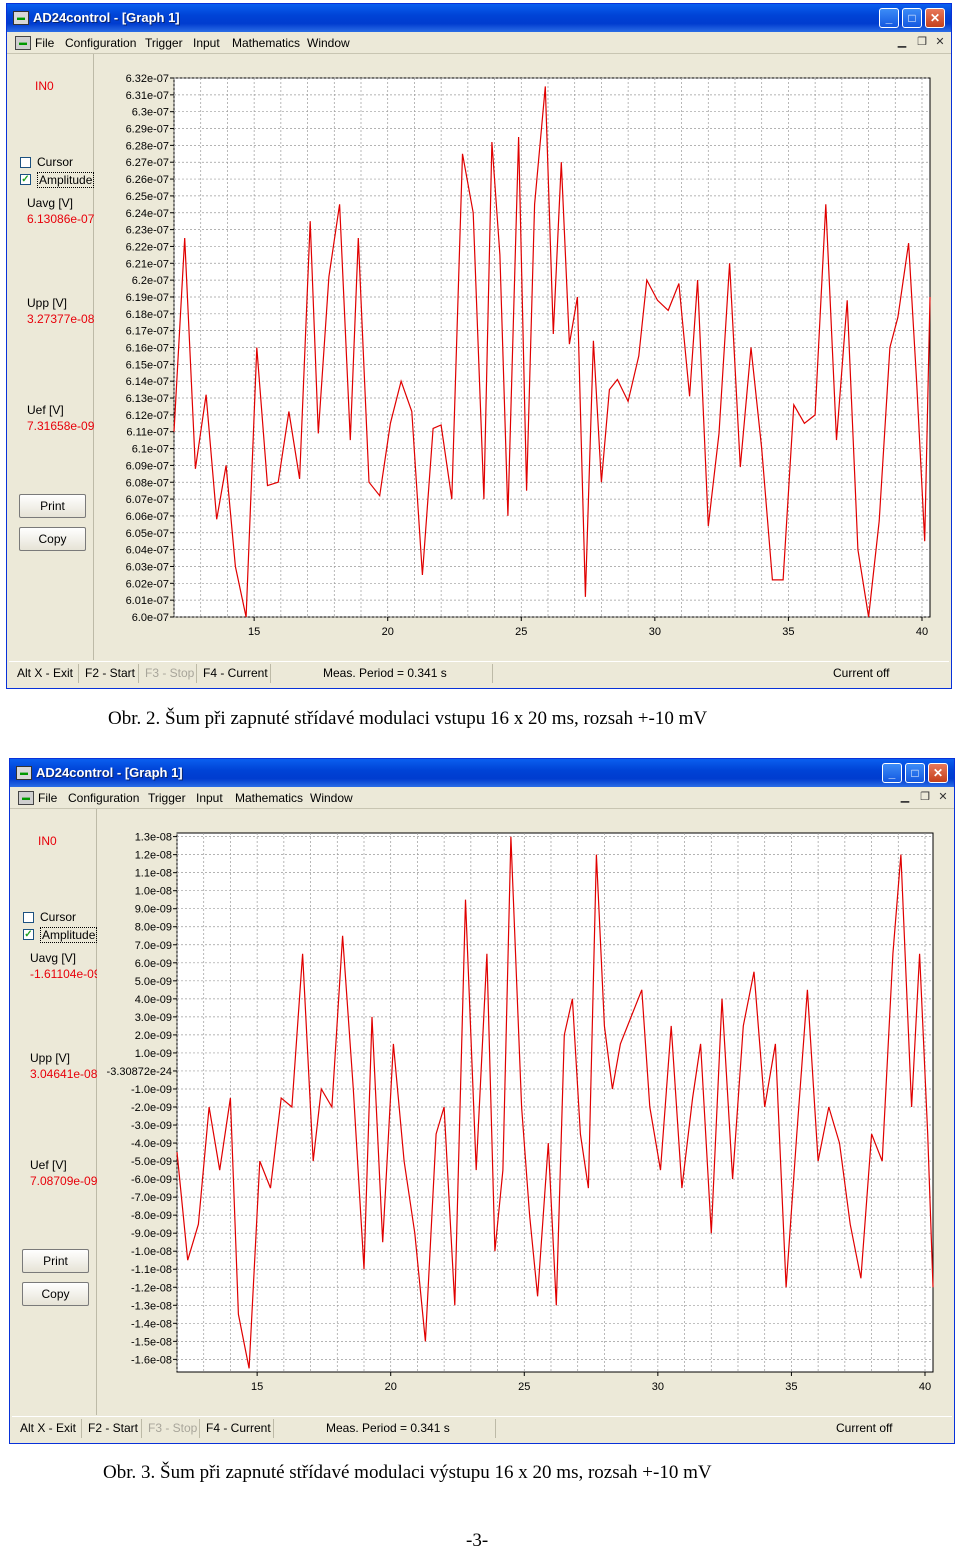  Describe the element at coordinates (147, 601) in the screenshot. I see `y-tick-label: 6.01e-07` at that location.